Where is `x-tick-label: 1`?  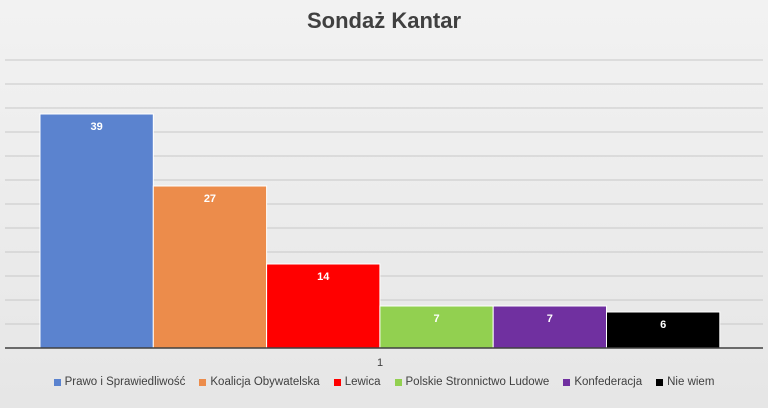
x-tick-label: 1 is located at coordinates (380, 363).